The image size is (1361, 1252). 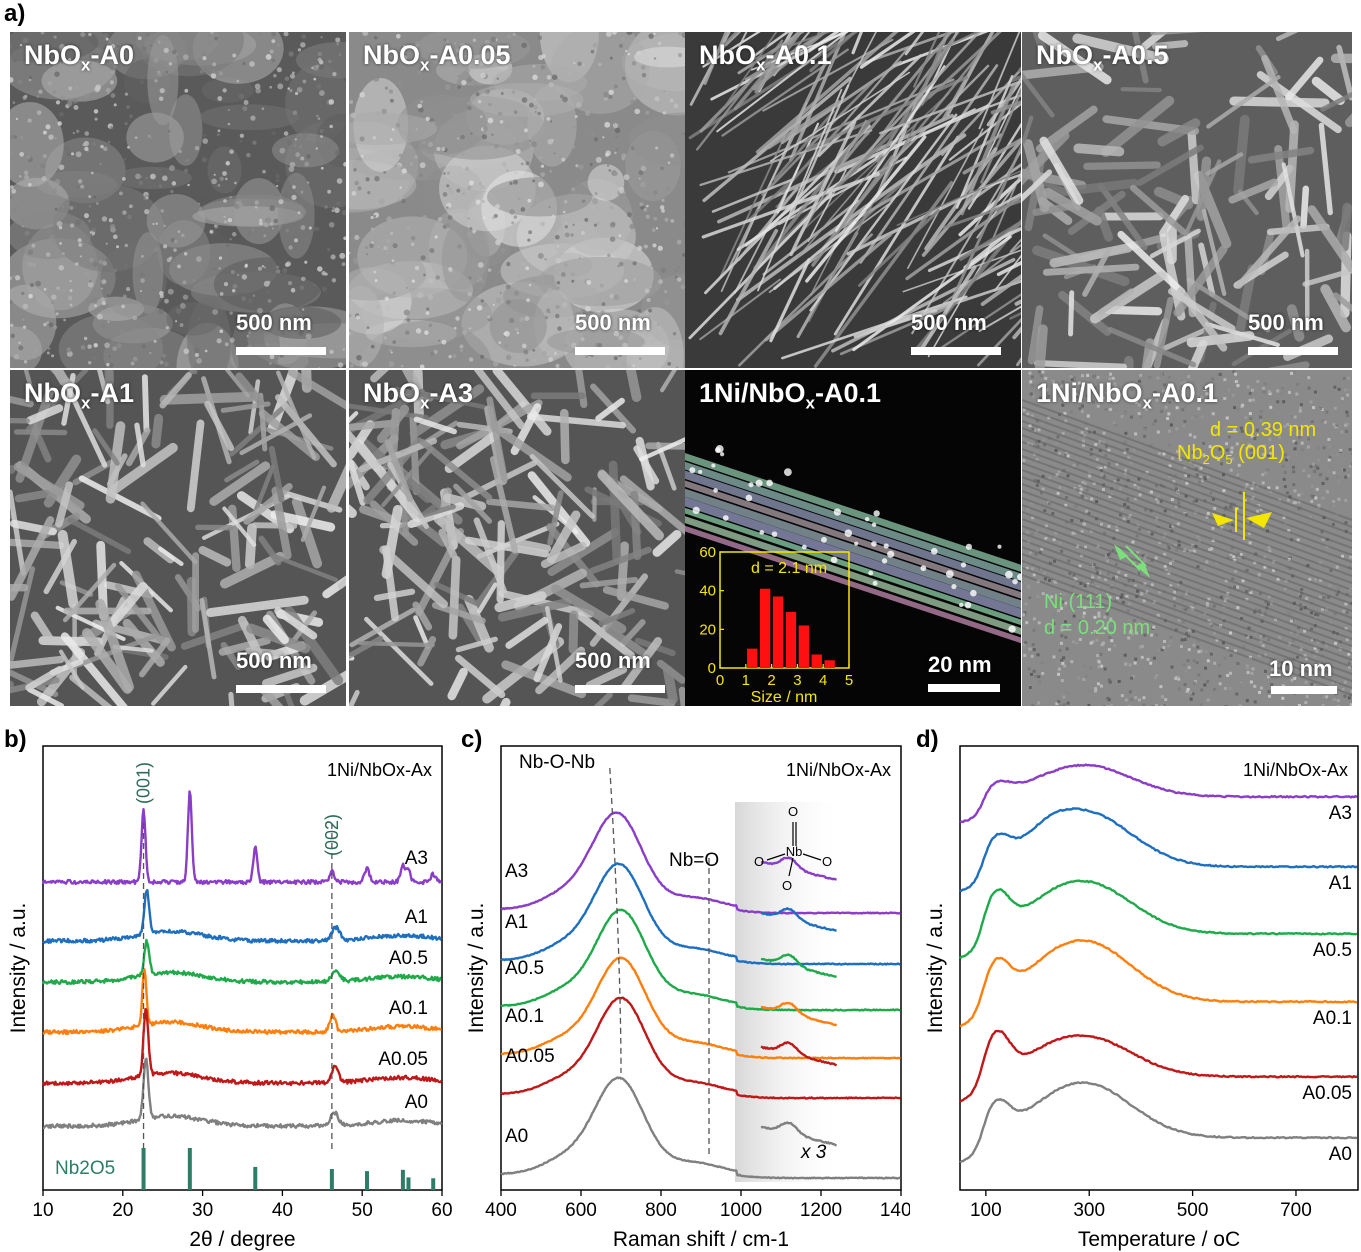 What do you see at coordinates (798, 868) in the screenshot?
I see `raman-x3-inset-A3` at bounding box center [798, 868].